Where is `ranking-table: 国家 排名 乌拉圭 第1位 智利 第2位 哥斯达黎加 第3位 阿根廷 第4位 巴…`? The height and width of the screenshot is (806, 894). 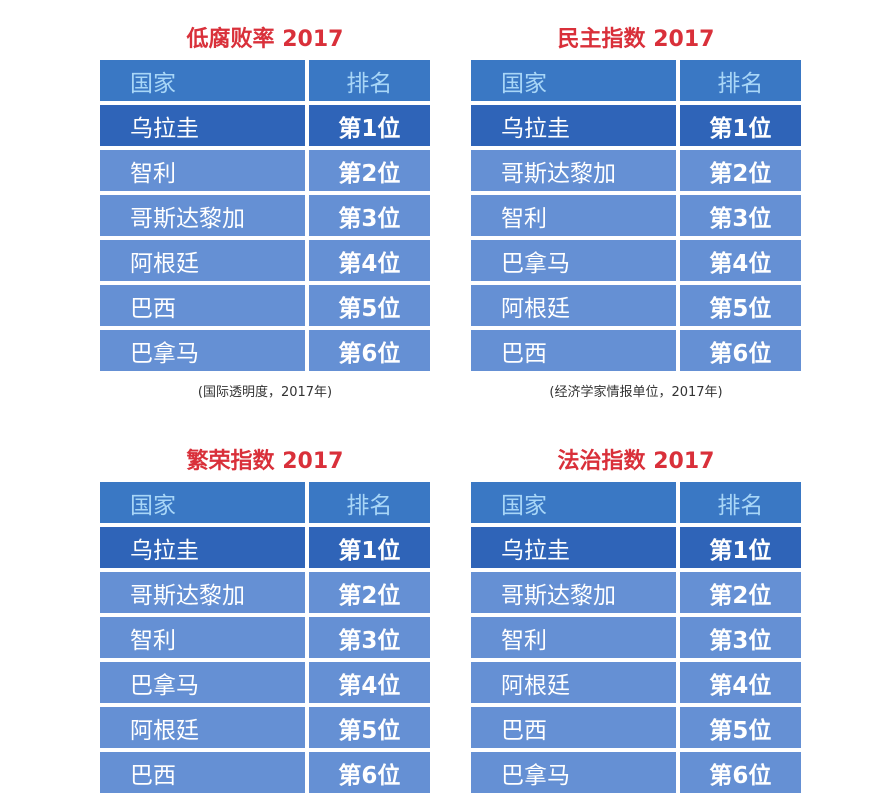 ranking-table: 国家 排名 乌拉圭 第1位 智利 第2位 哥斯达黎加 第3位 阿根廷 第4位 巴… is located at coordinates (265, 215).